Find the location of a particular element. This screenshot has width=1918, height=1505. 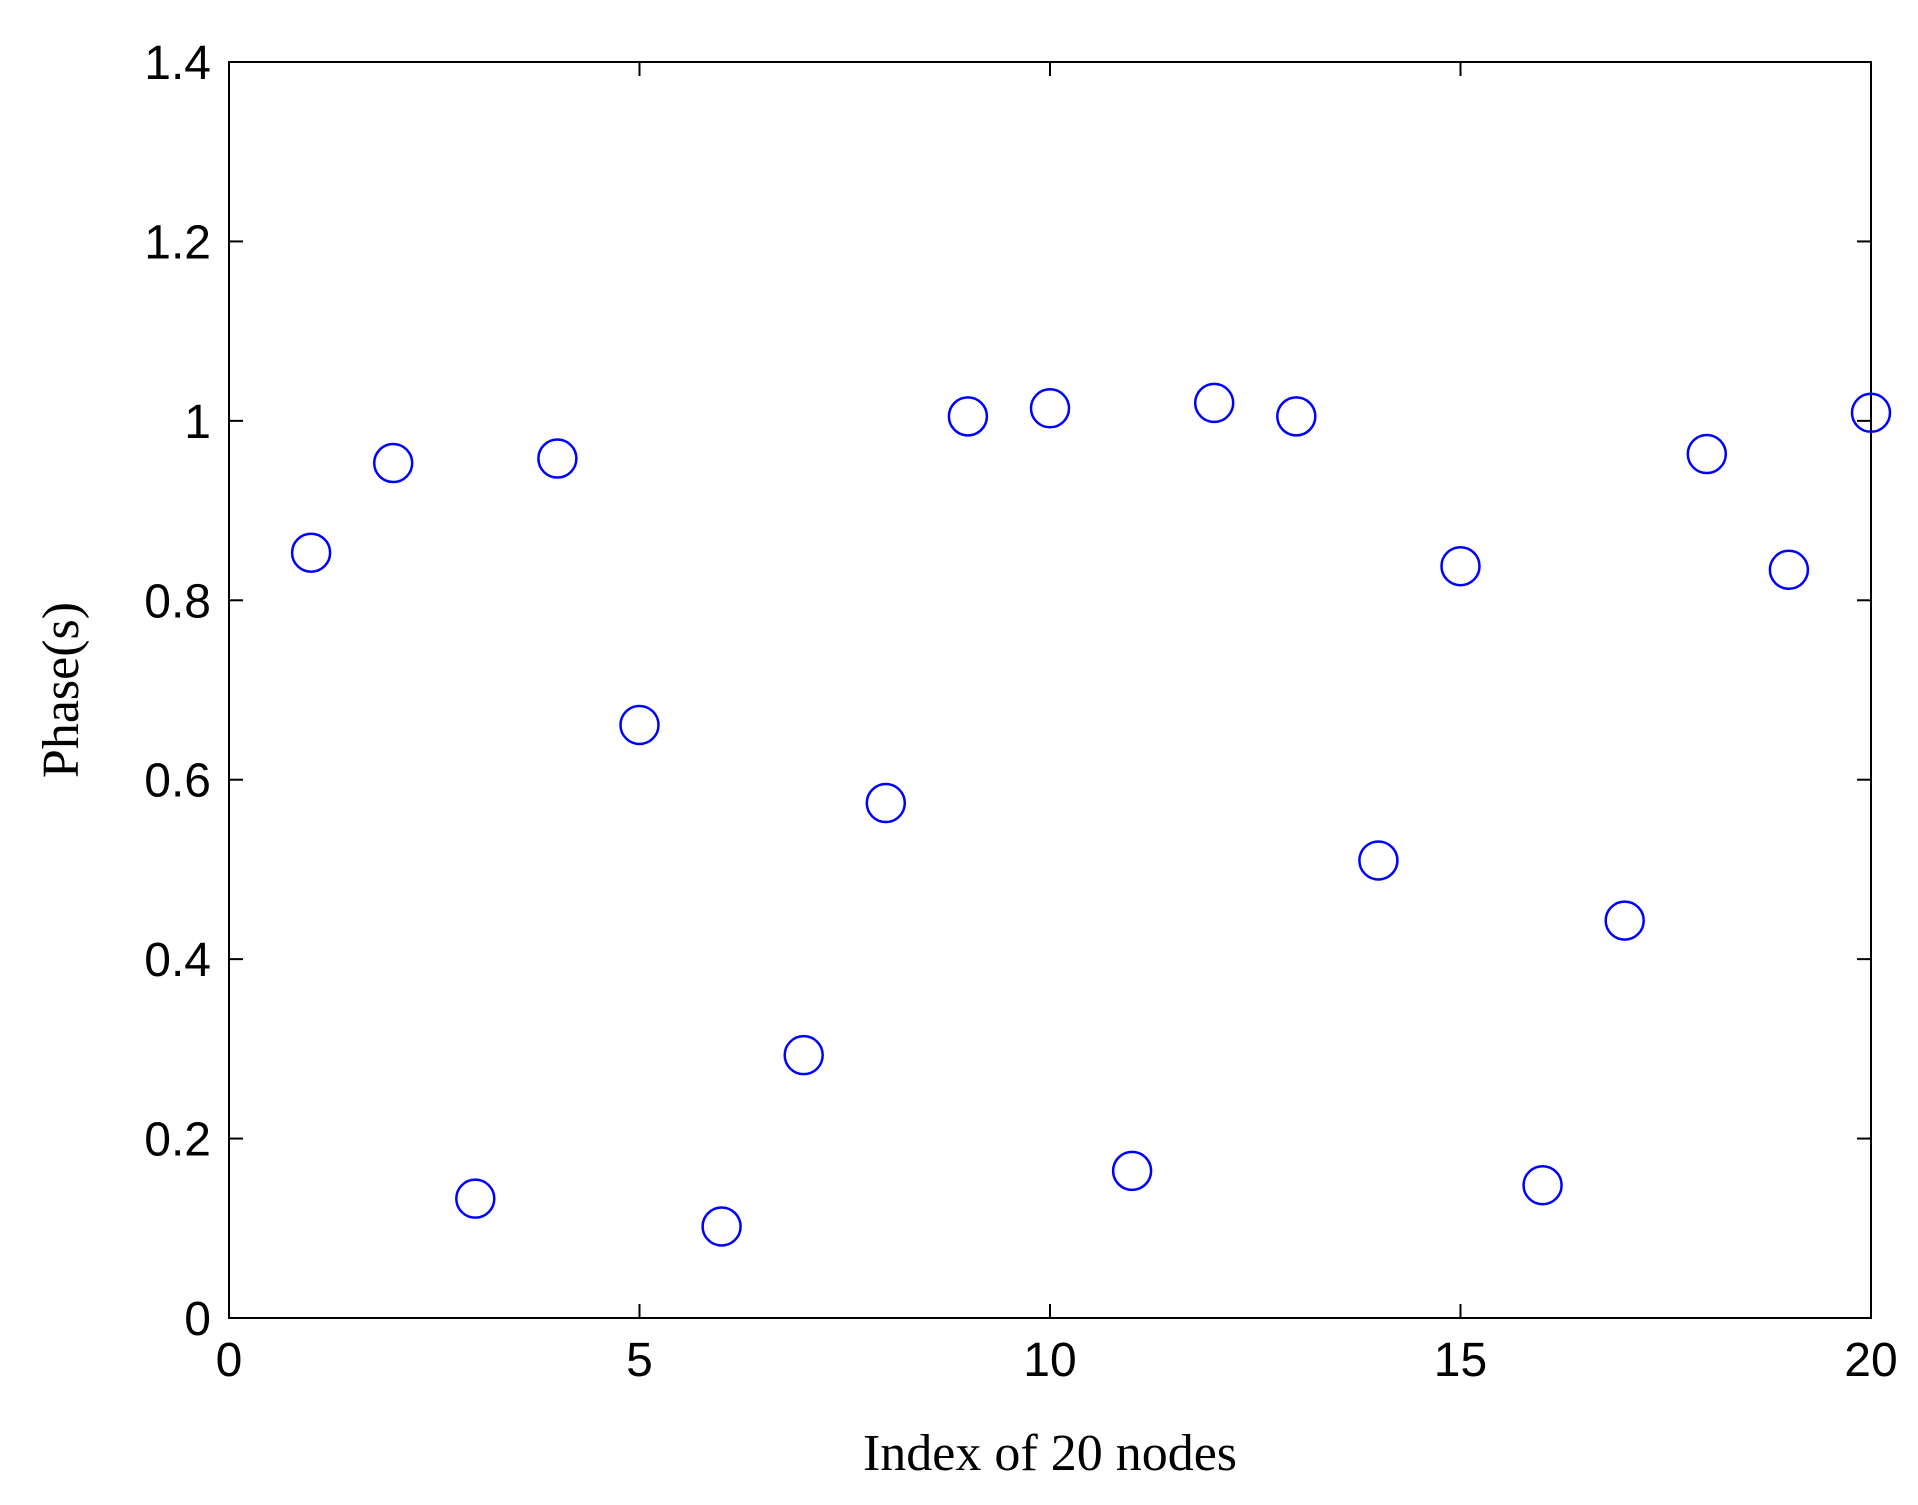

y-tick-label: 0.8 is located at coordinates (177, 601).